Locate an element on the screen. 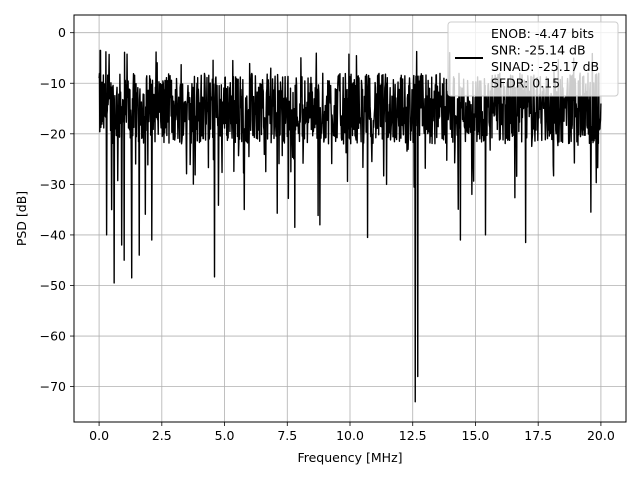  y-tick-label: −60 is located at coordinates (53, 336).